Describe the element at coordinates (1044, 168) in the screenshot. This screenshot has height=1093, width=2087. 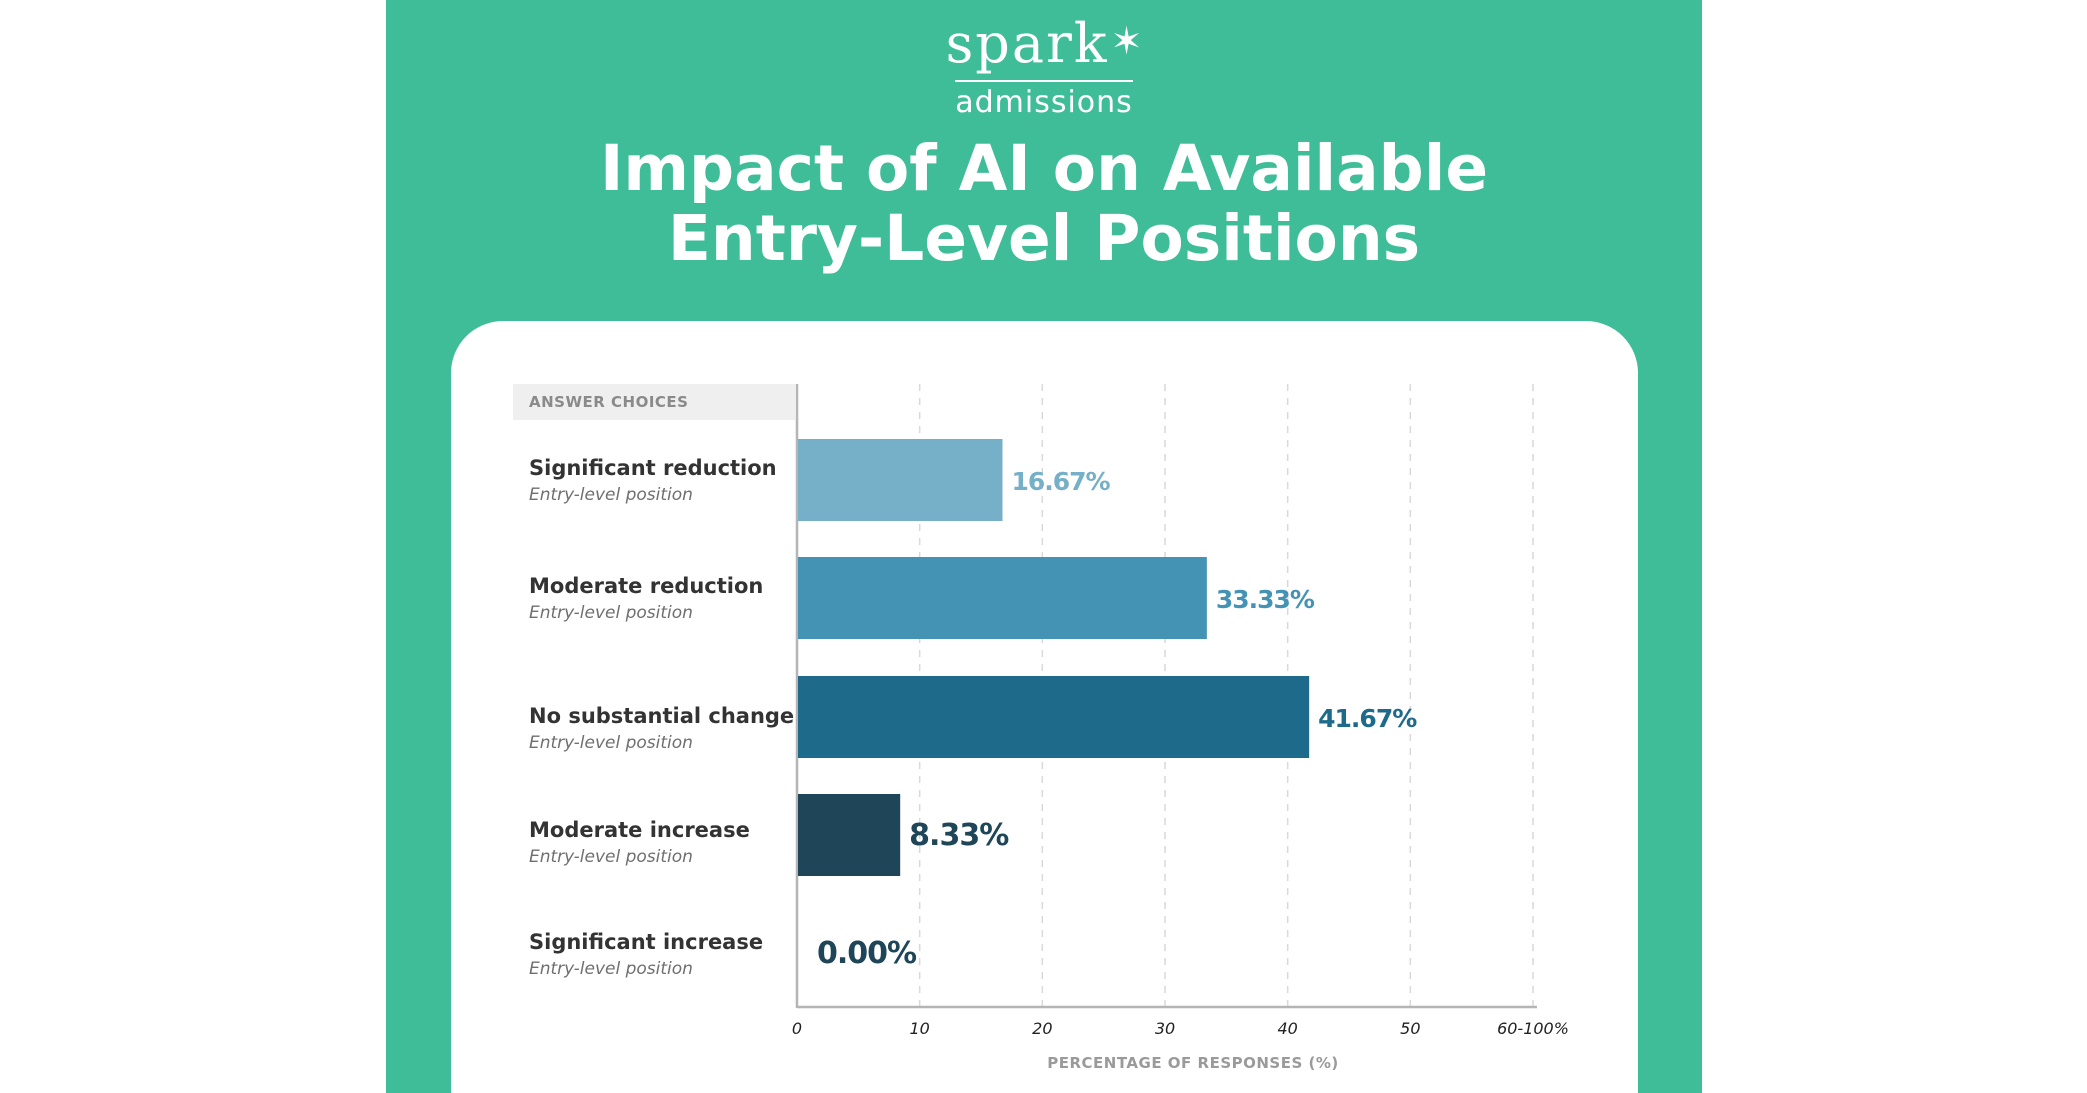
I see `chart-title-line-1: Impact of AI on Available` at that location.